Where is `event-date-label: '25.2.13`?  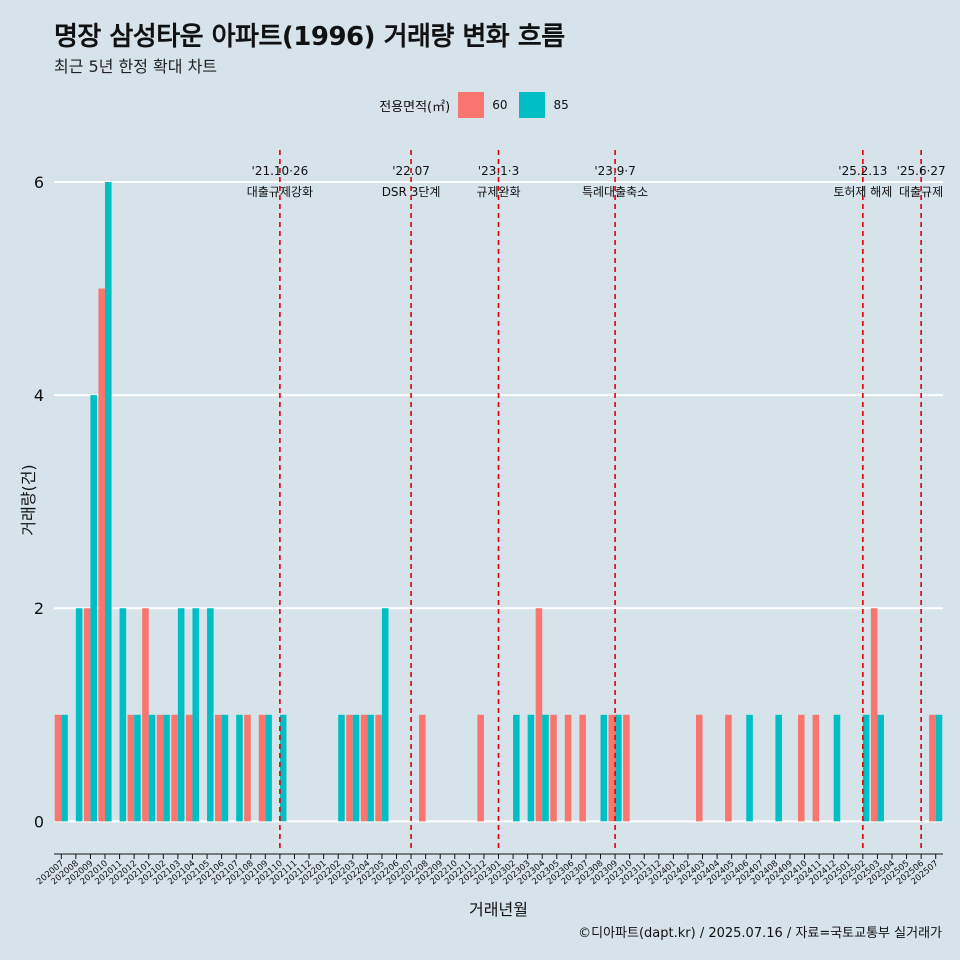
event-date-label: '25.2.13 is located at coordinates (862, 171).